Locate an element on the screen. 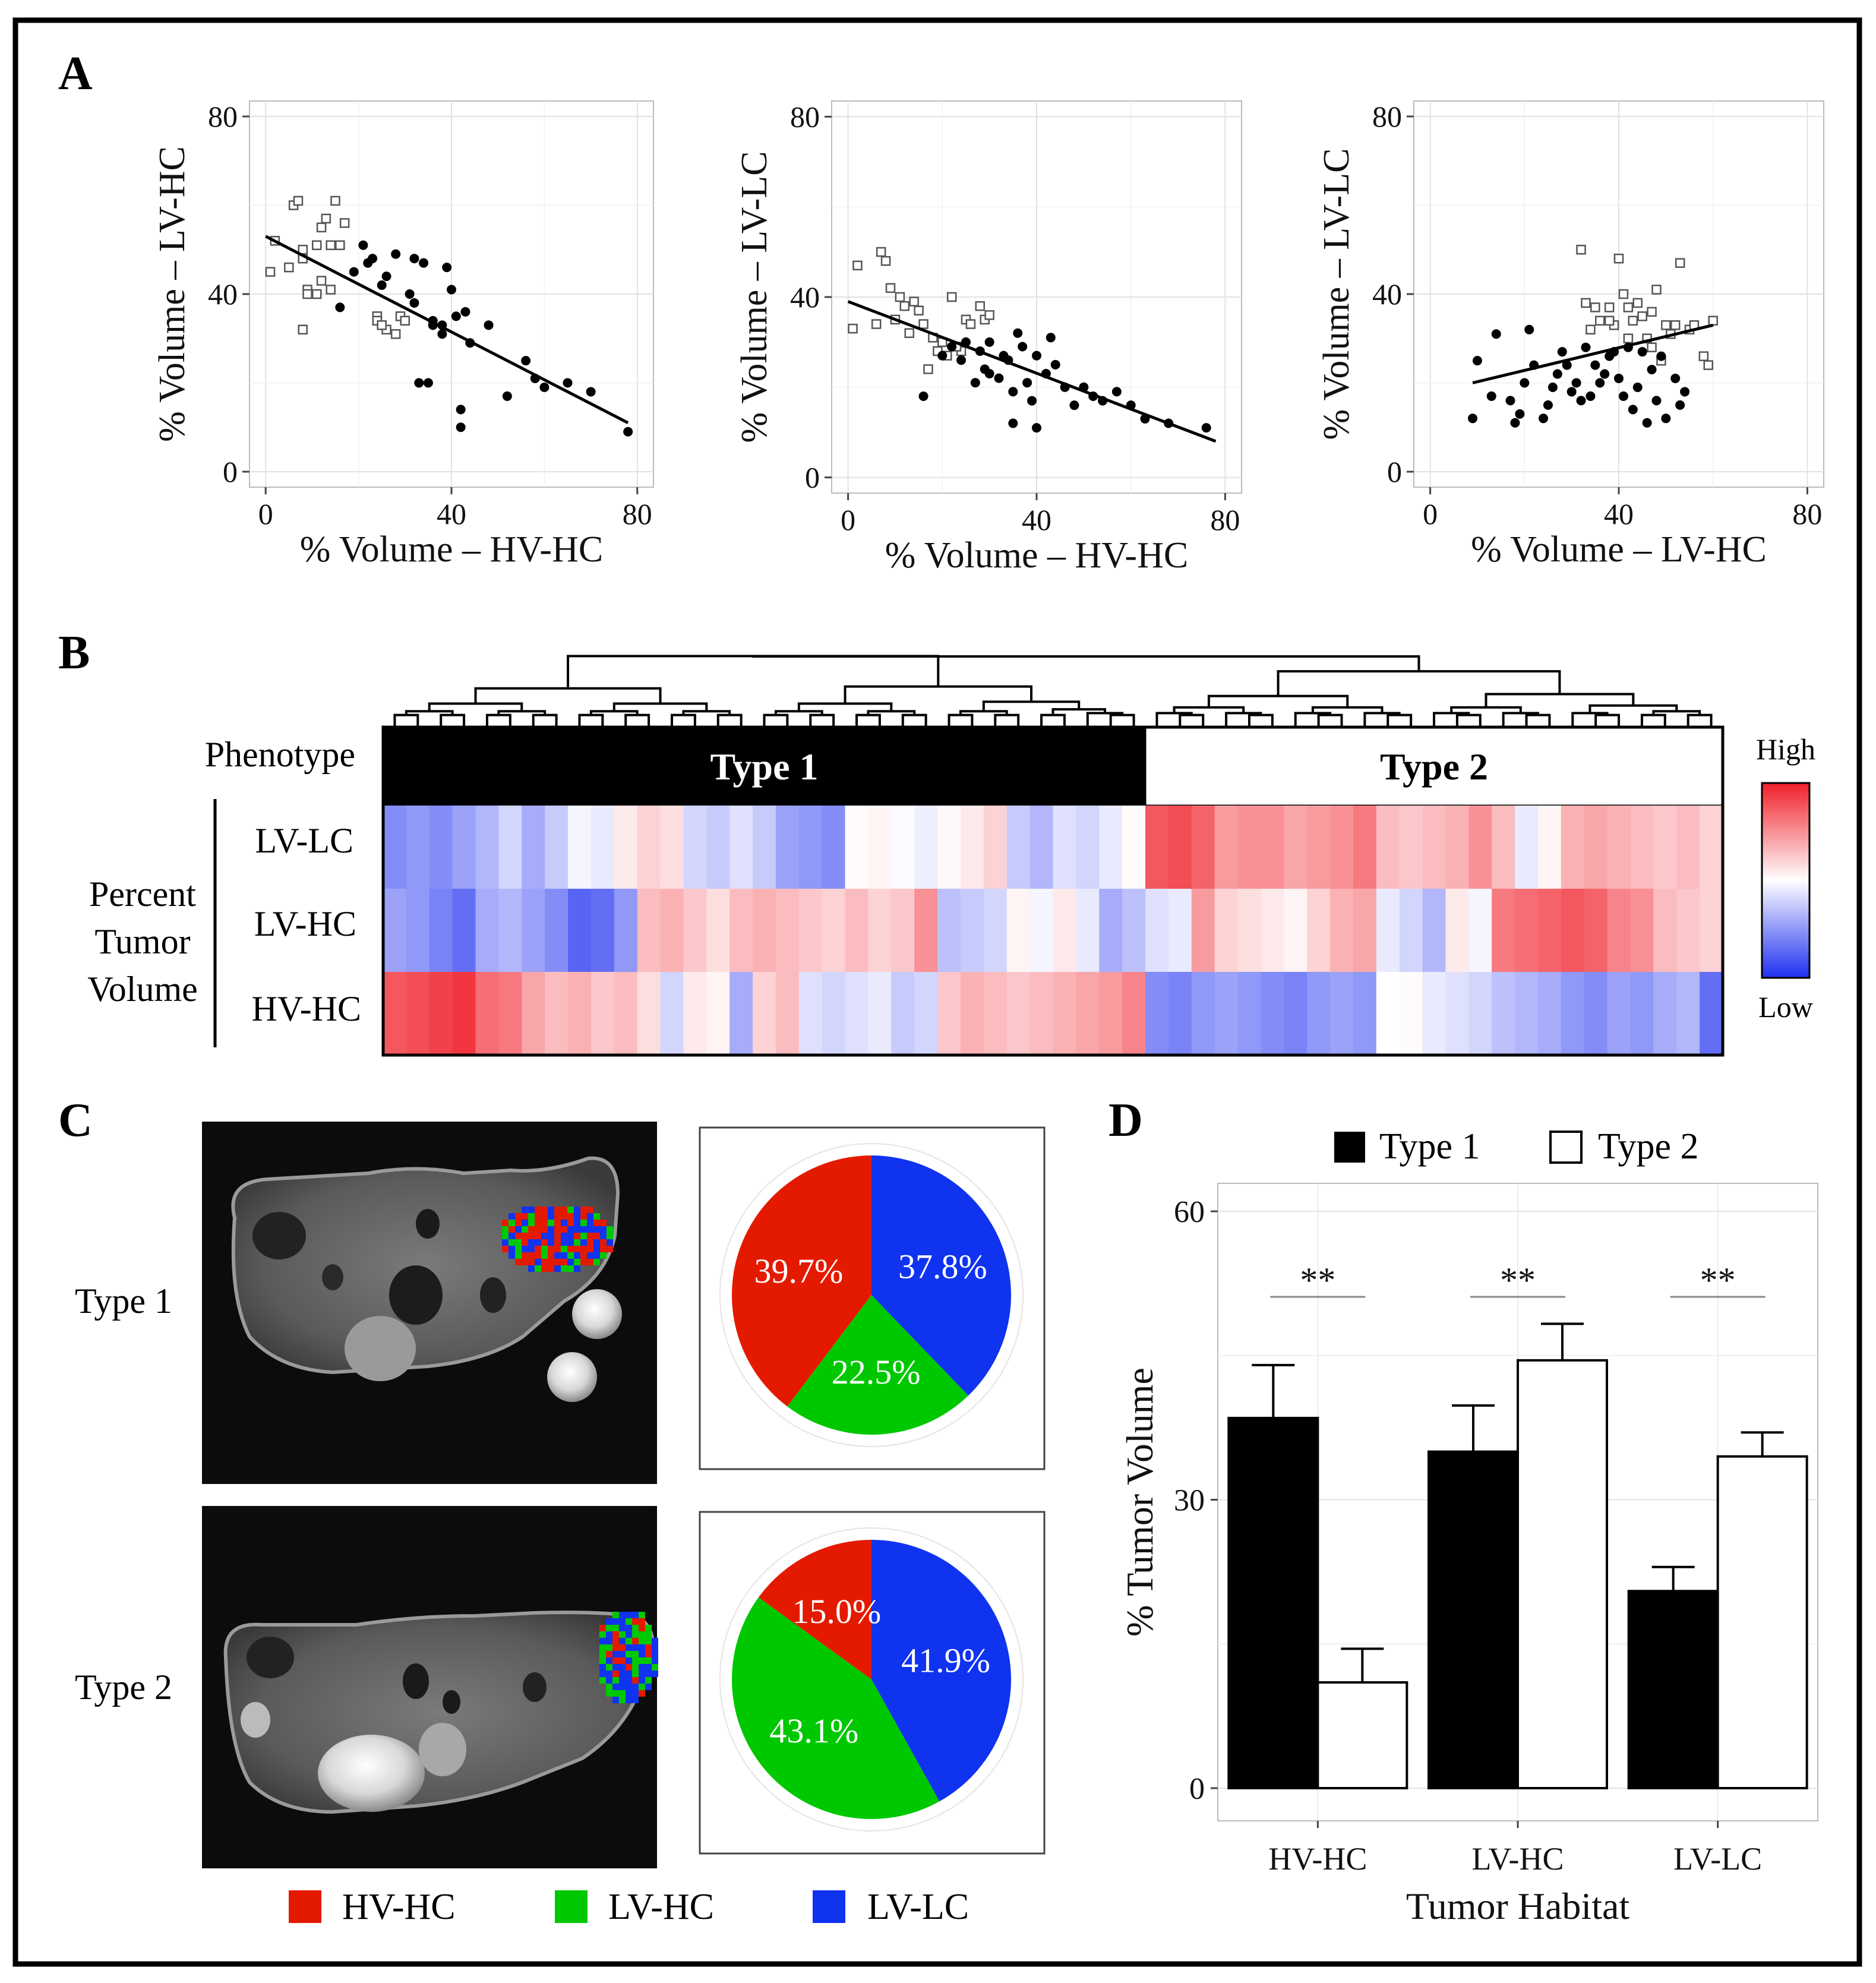  dendrogram-root is located at coordinates (1085, 663).